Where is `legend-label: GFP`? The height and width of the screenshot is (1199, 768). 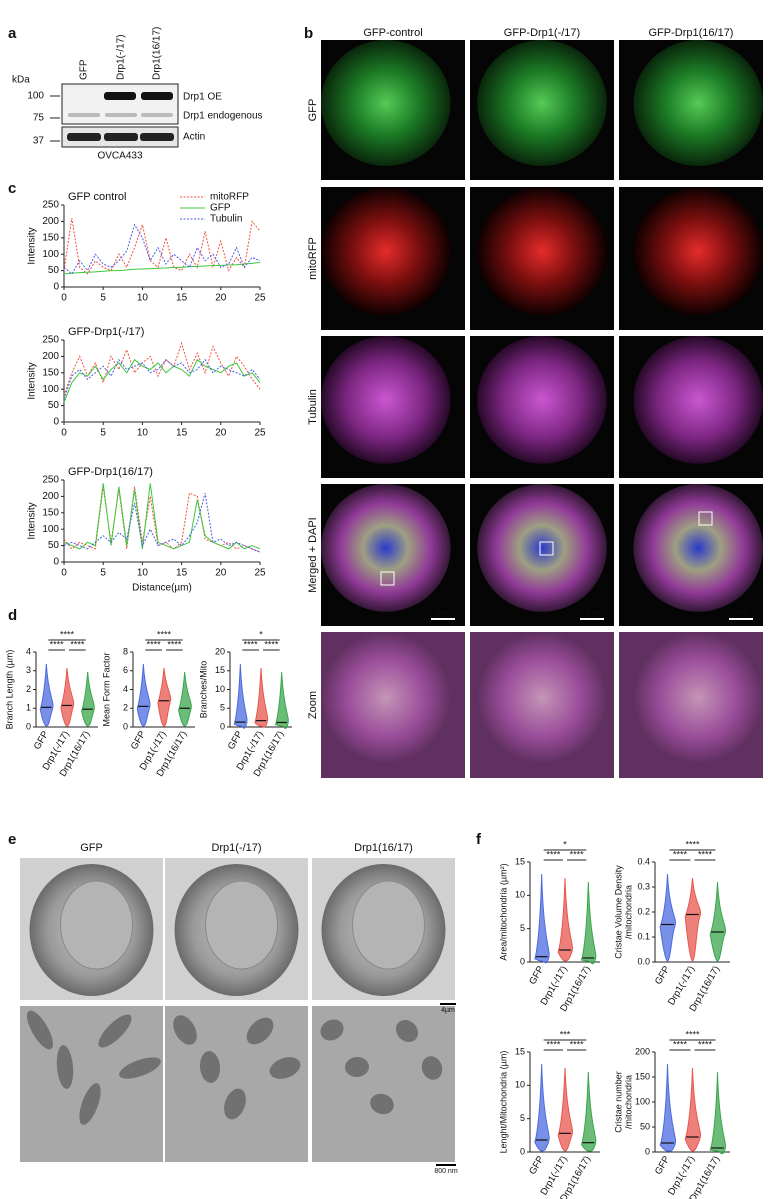
legend-label: GFP is located at coordinates (220, 208).